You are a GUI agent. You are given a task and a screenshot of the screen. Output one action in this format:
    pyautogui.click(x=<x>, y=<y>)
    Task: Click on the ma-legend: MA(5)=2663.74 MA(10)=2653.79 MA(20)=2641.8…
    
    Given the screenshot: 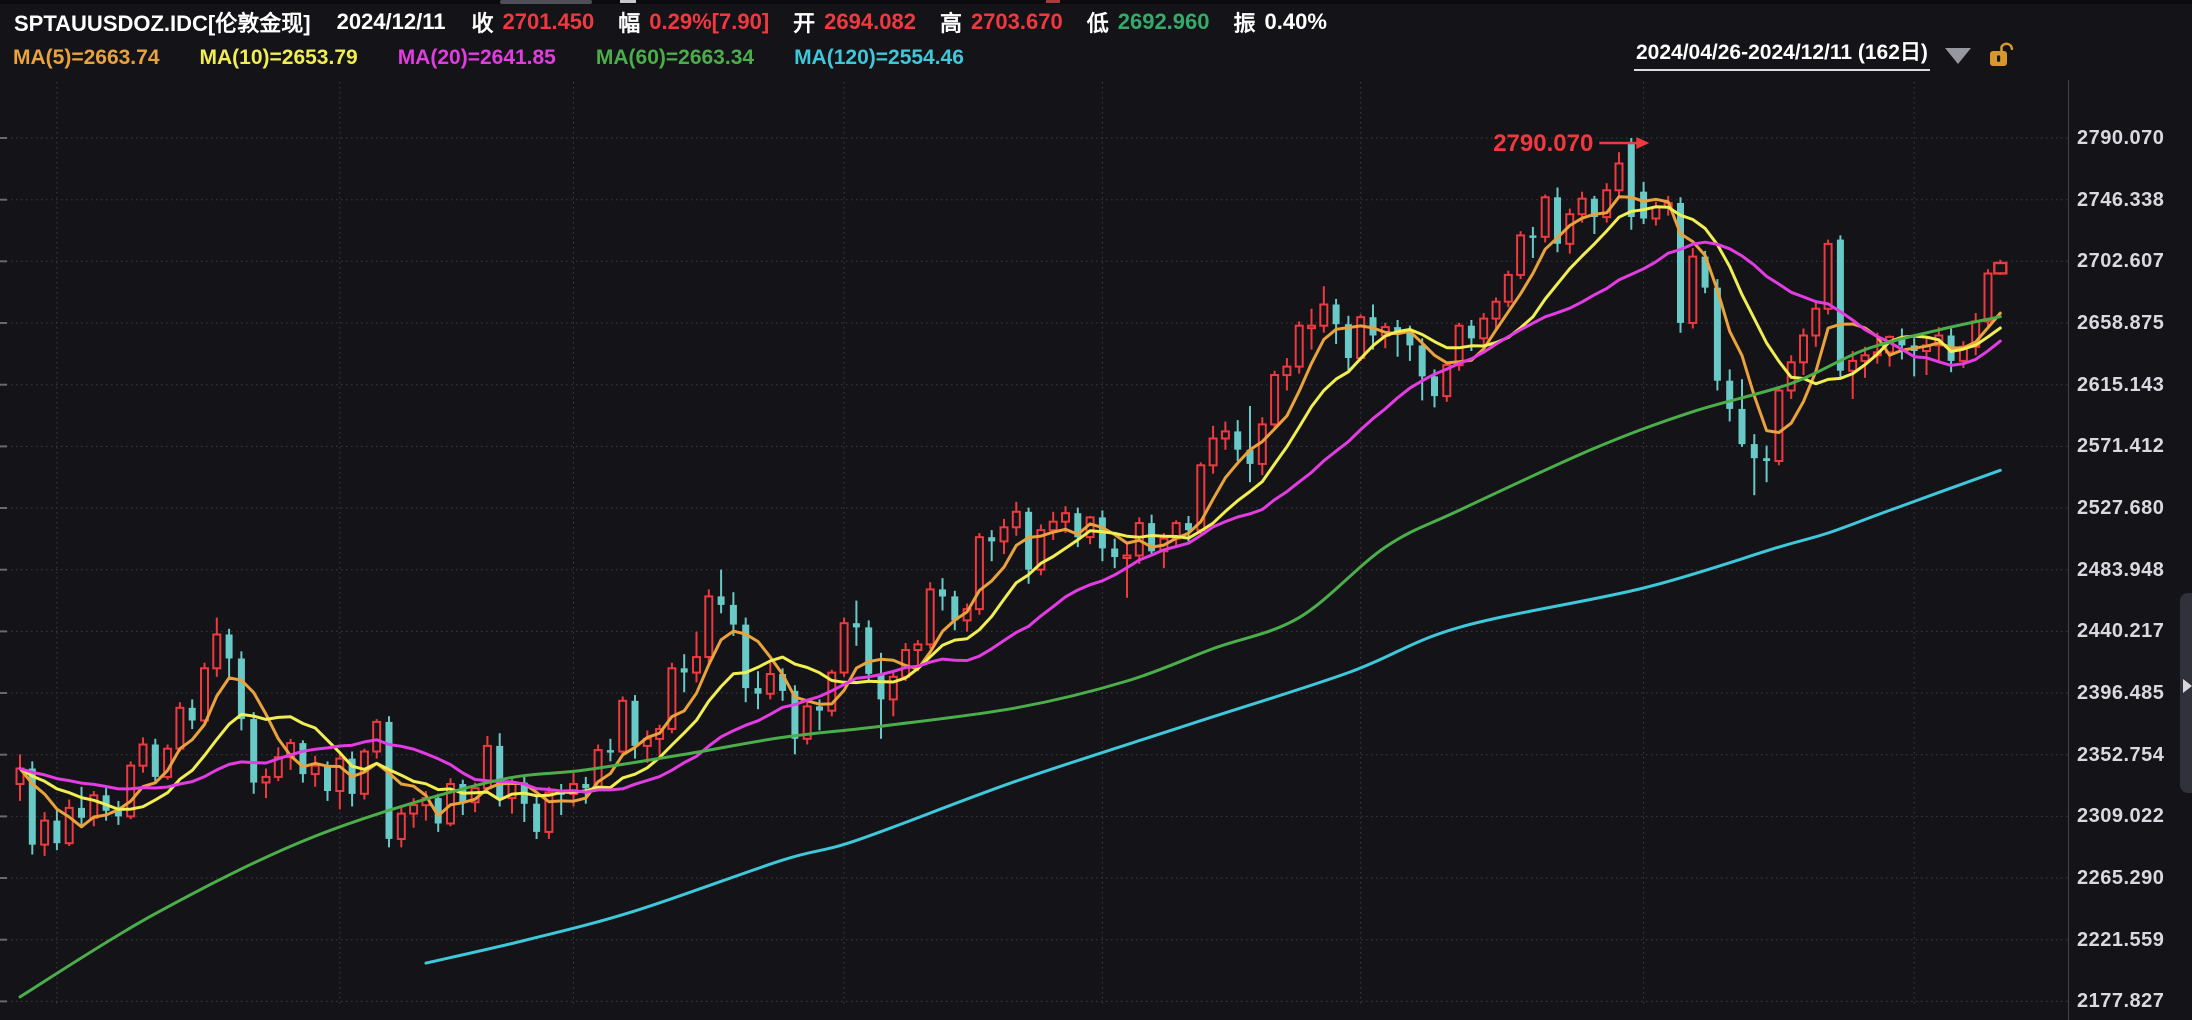 What is the action you would take?
    pyautogui.click(x=488, y=58)
    